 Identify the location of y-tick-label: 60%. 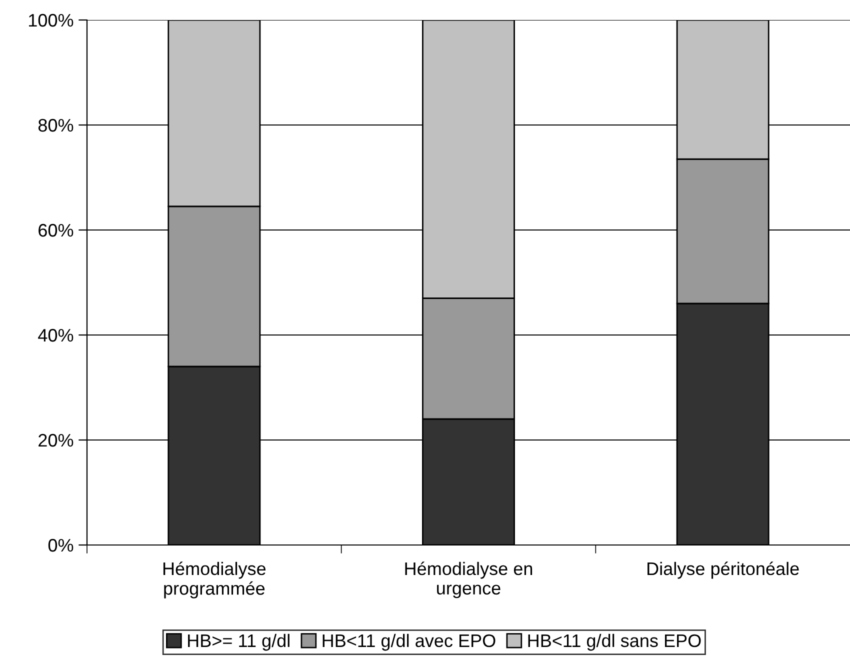
(56, 230).